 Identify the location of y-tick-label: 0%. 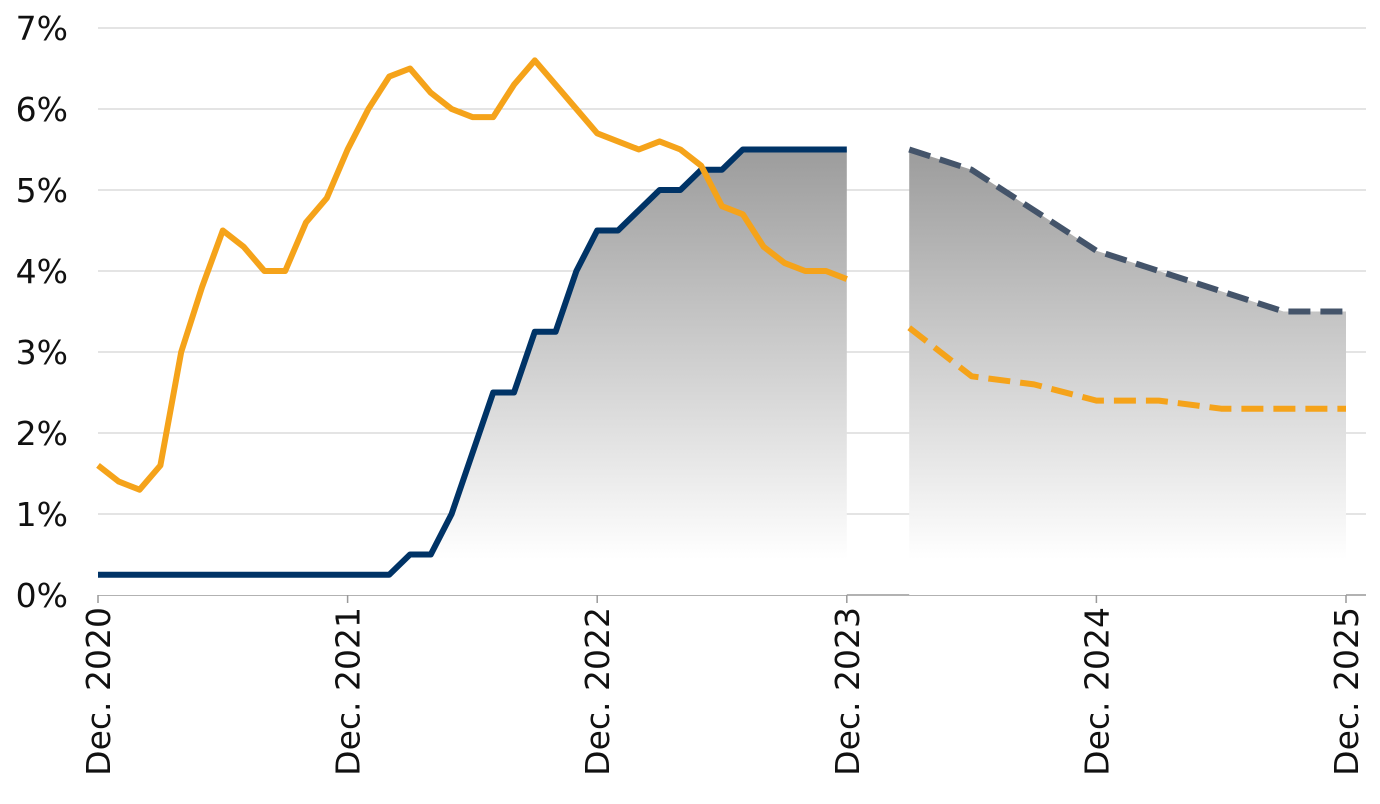
(42, 595).